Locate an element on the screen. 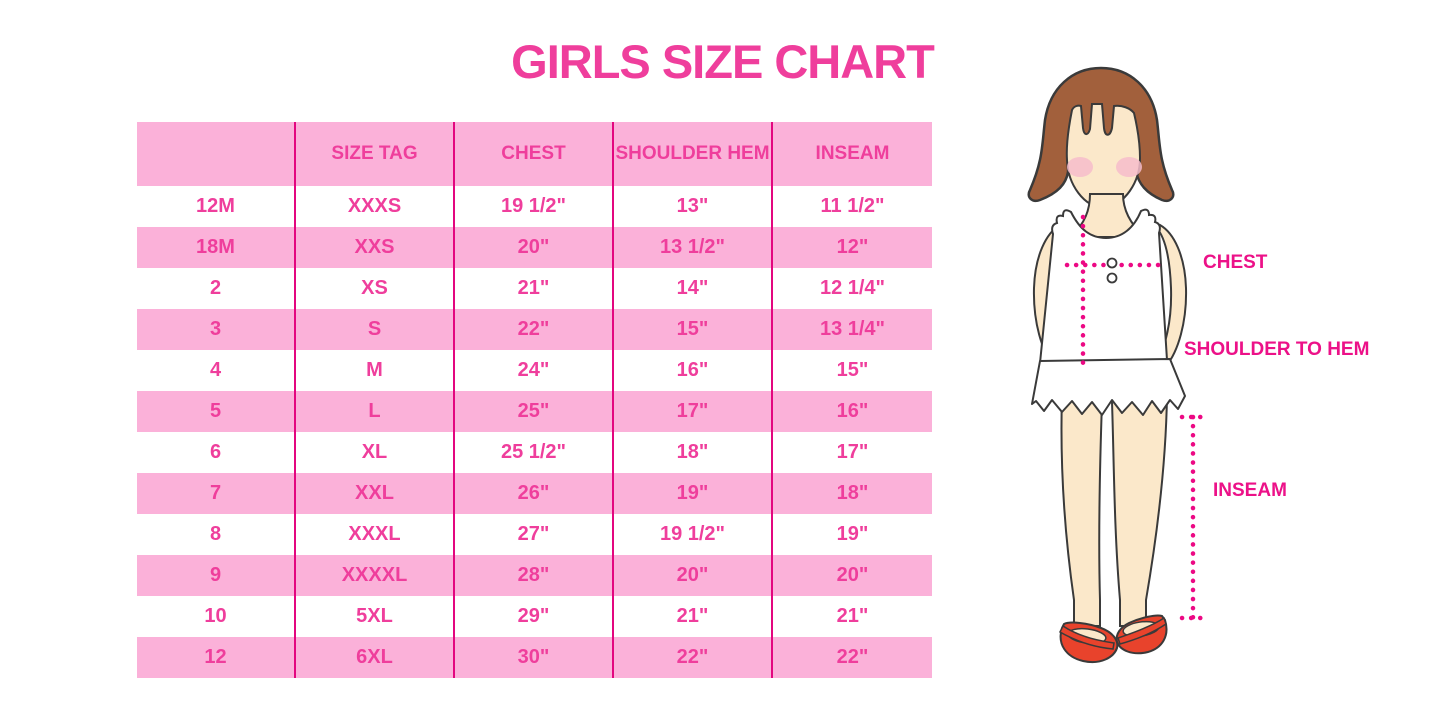 Image resolution: width=1445 pixels, height=723 pixels. face is located at coordinates (1103, 156).